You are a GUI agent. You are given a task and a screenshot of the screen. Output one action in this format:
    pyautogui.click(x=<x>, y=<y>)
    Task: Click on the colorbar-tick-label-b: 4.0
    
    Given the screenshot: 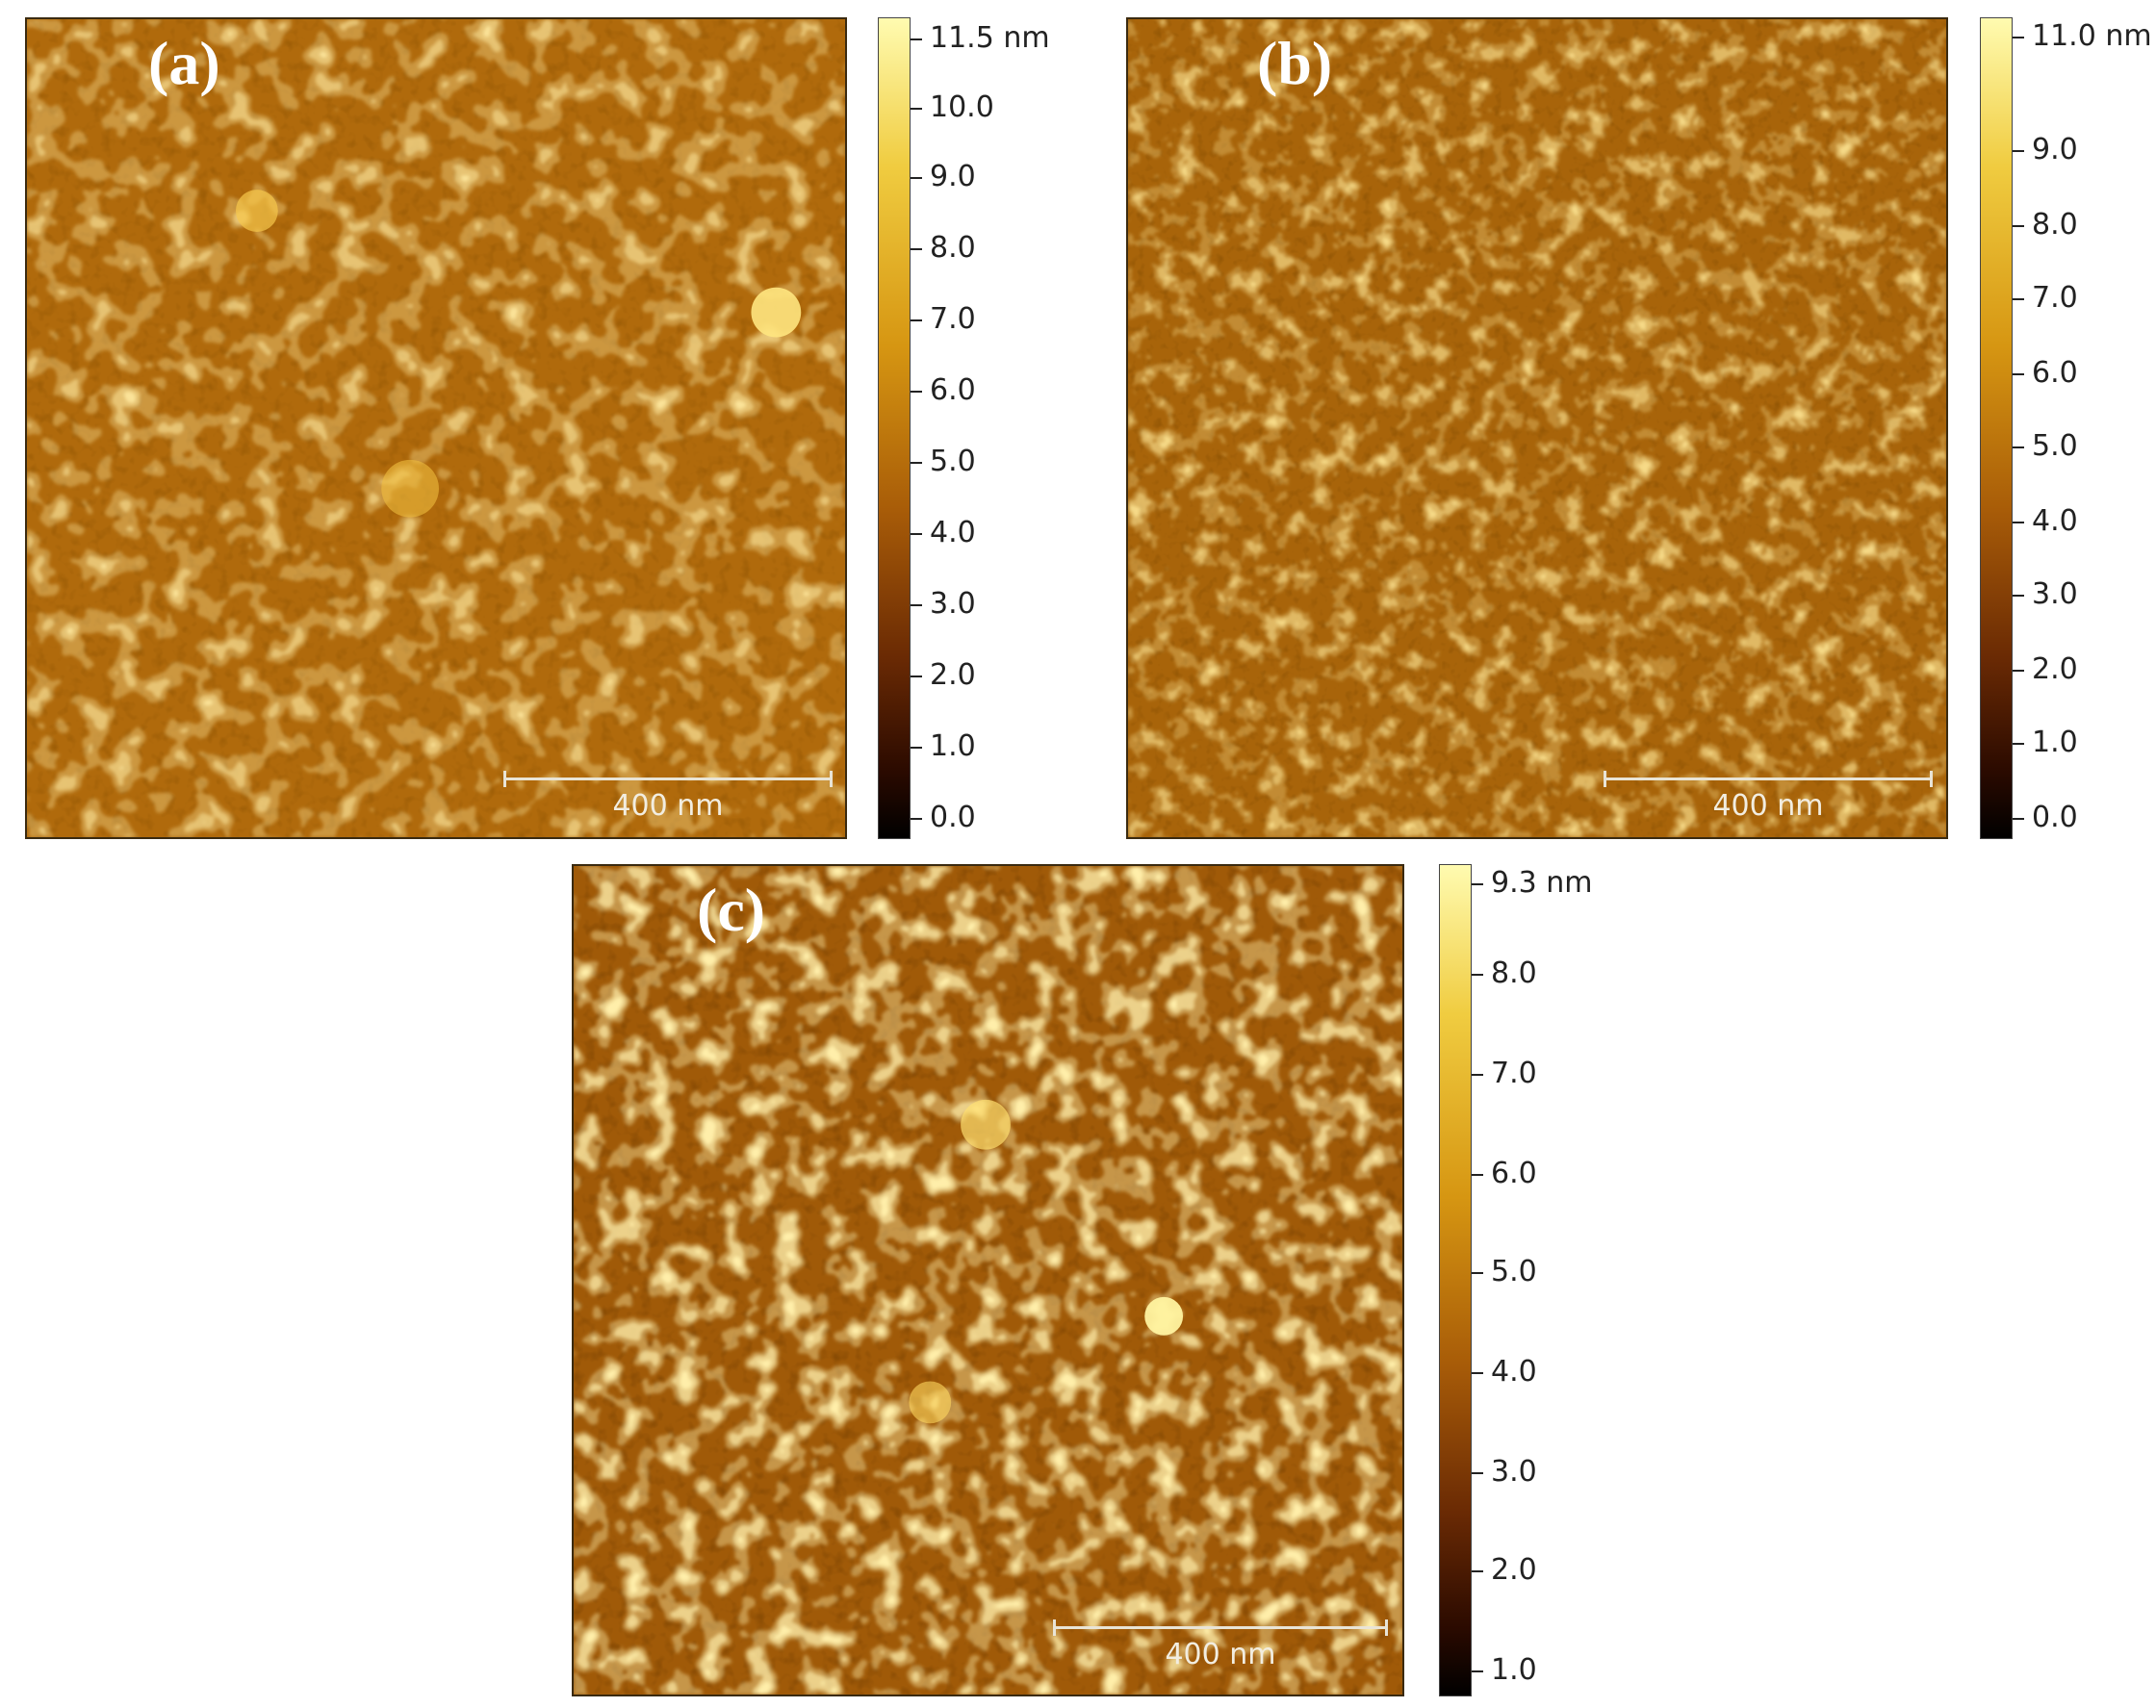 What is the action you would take?
    pyautogui.click(x=2055, y=521)
    